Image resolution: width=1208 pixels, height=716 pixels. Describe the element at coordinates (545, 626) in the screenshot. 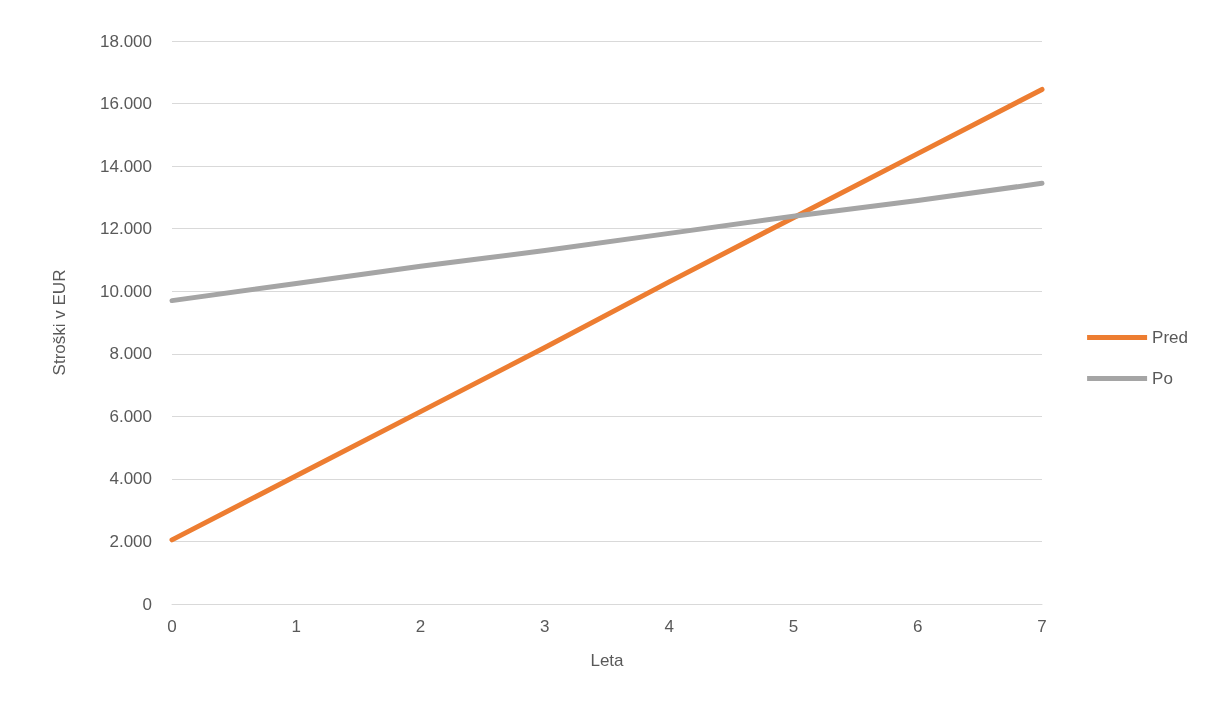

I see `x-tick-label: 3` at that location.